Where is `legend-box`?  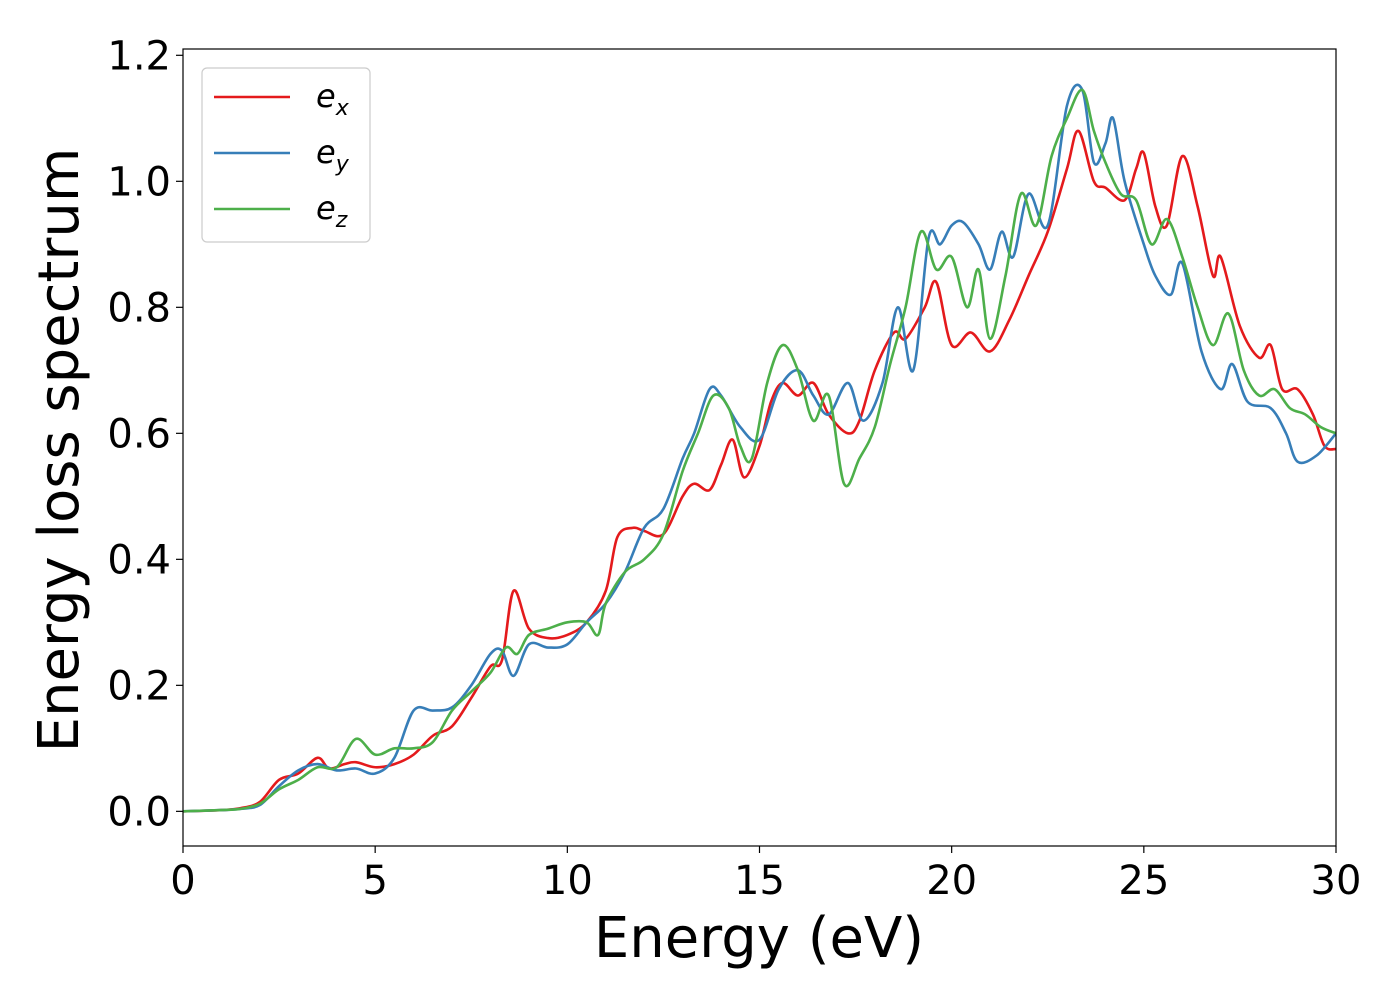 legend-box is located at coordinates (286, 155).